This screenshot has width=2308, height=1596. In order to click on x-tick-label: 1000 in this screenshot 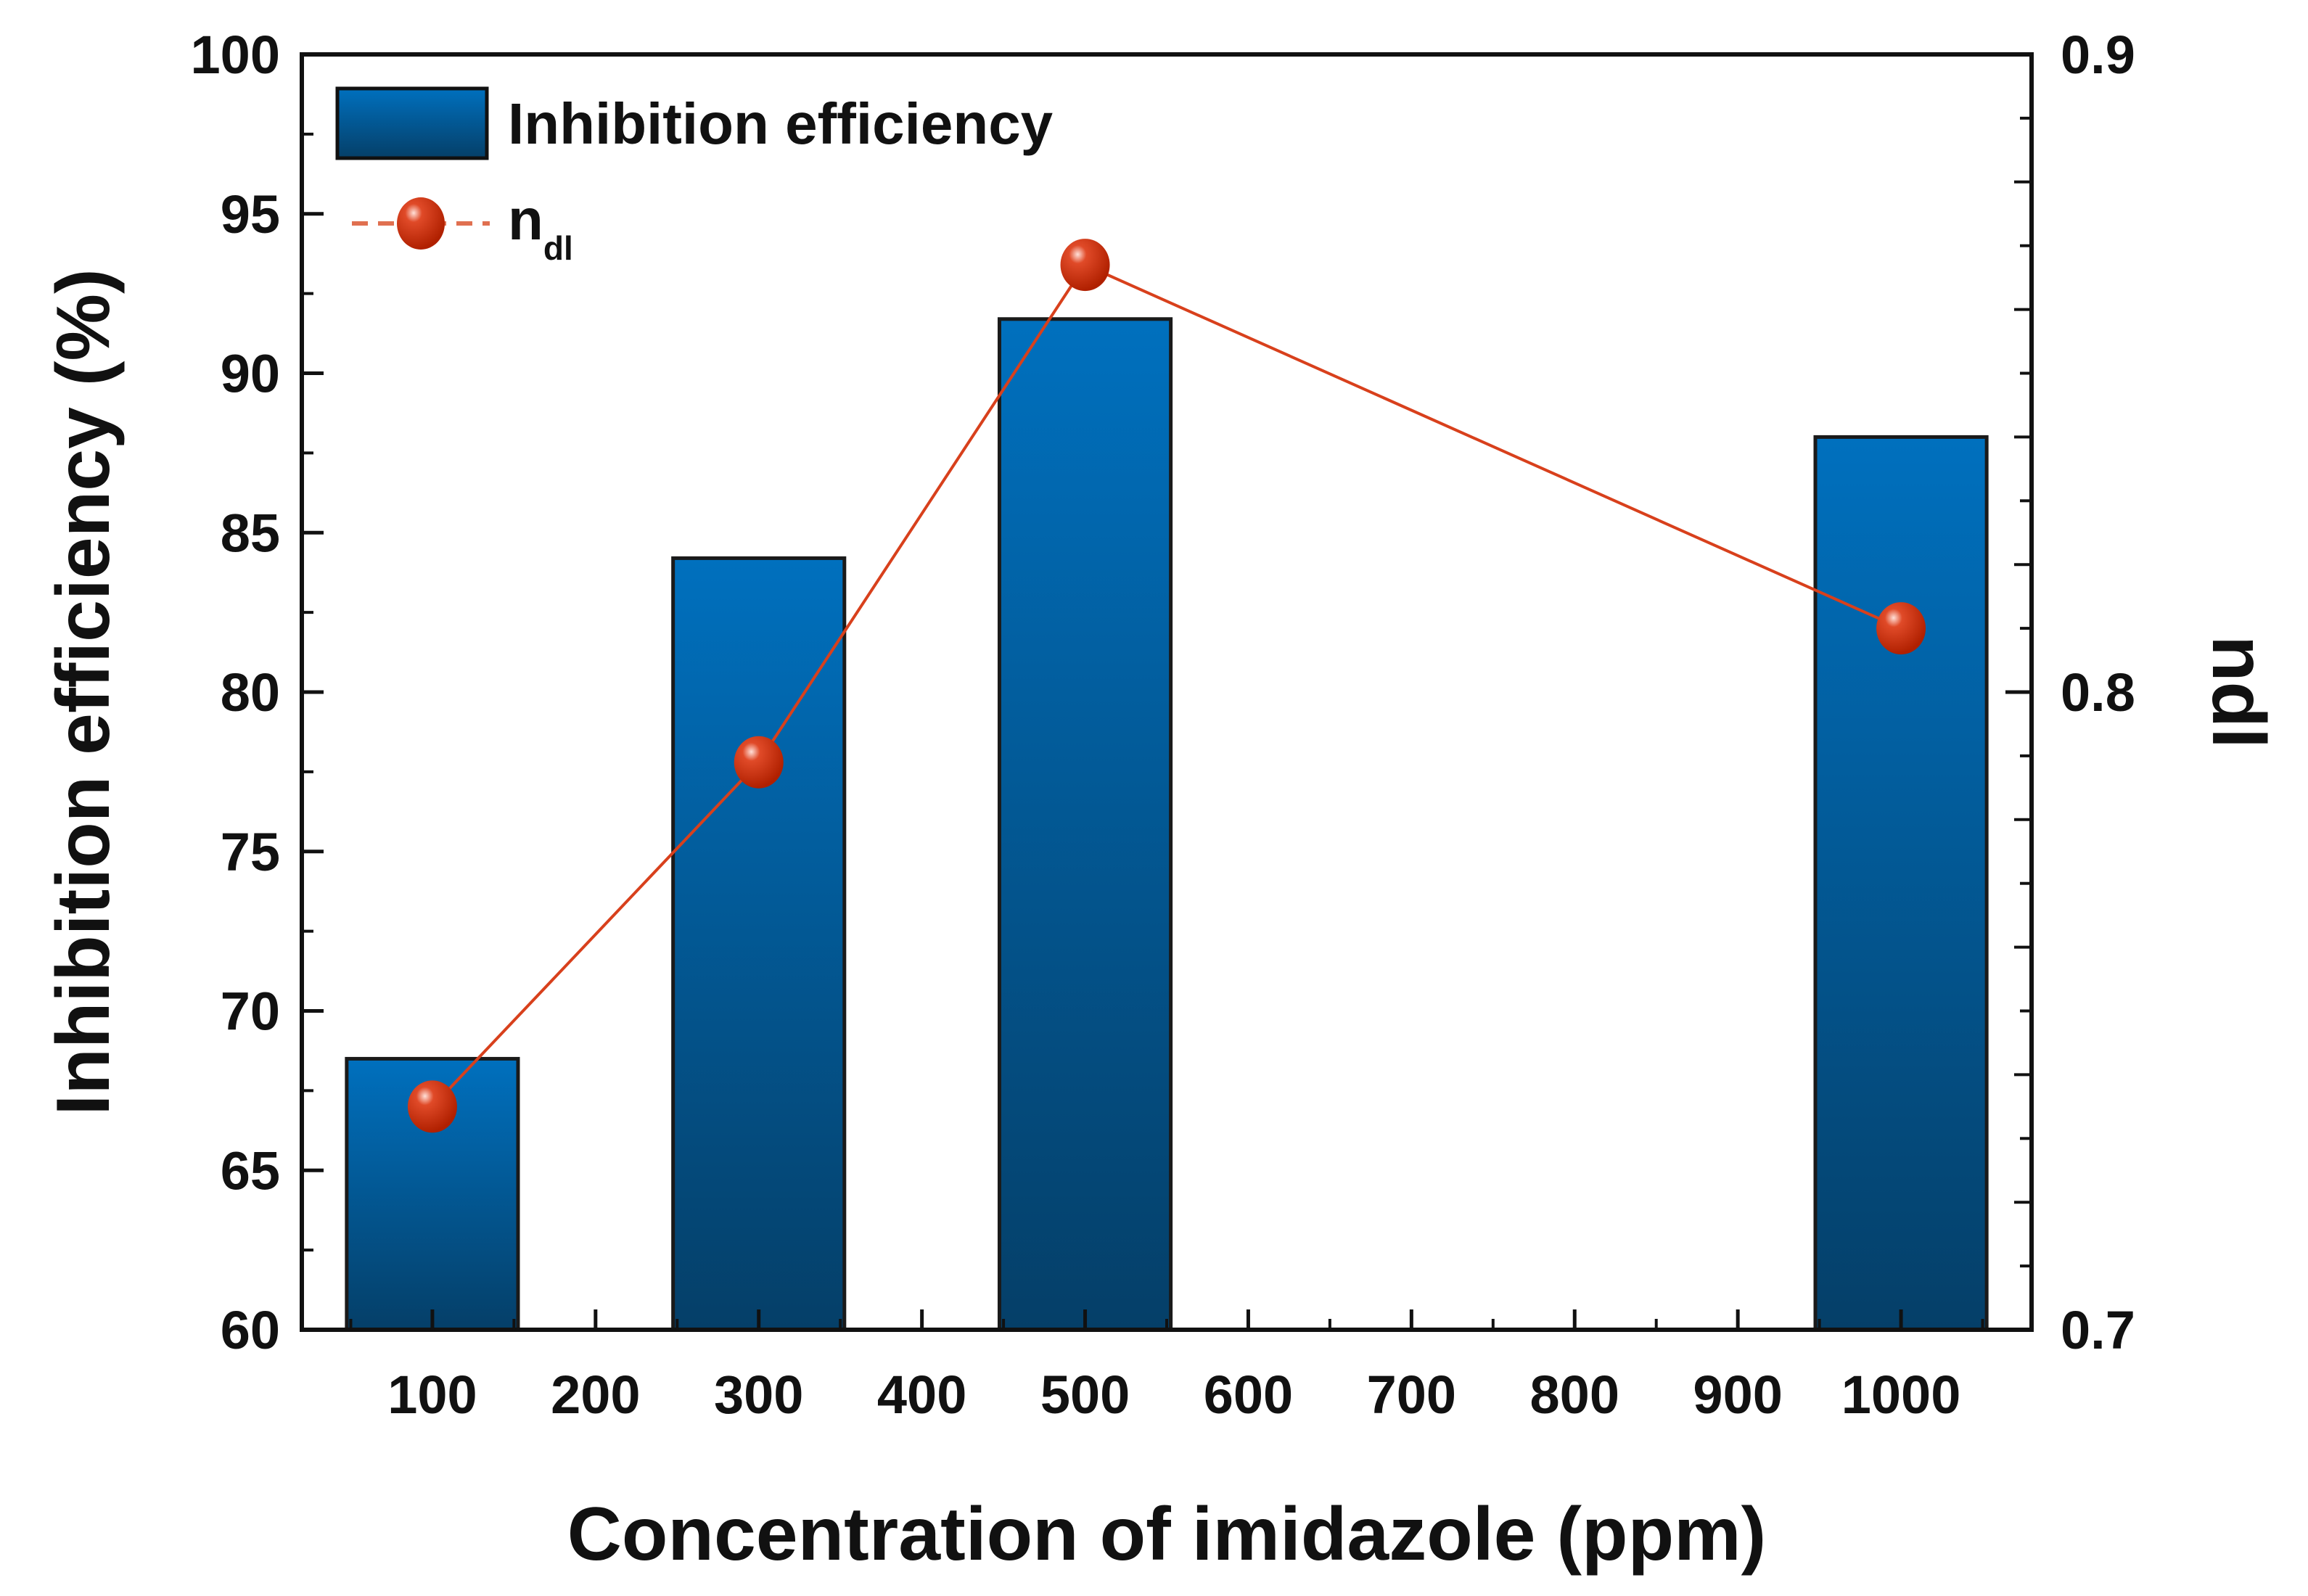, I will do `click(1901, 1395)`.